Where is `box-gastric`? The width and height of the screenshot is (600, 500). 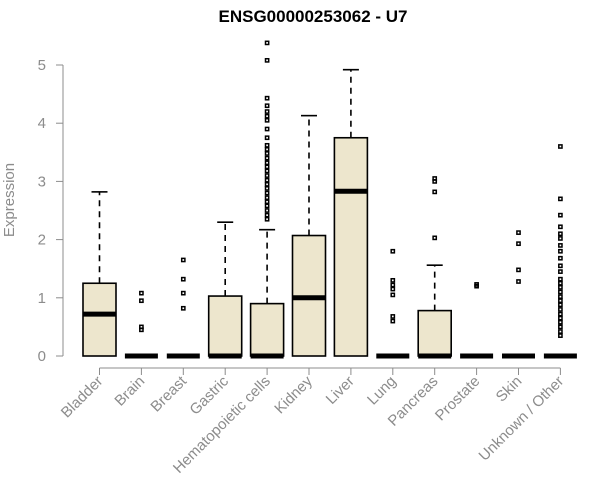 box-gastric is located at coordinates (225, 290).